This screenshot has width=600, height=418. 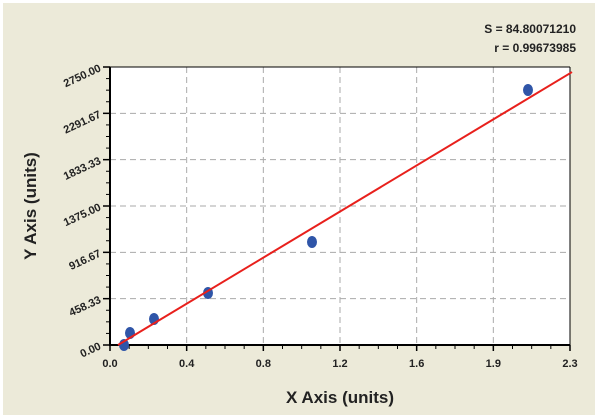 I want to click on y-tick-label: 458.33, so click(x=85, y=306).